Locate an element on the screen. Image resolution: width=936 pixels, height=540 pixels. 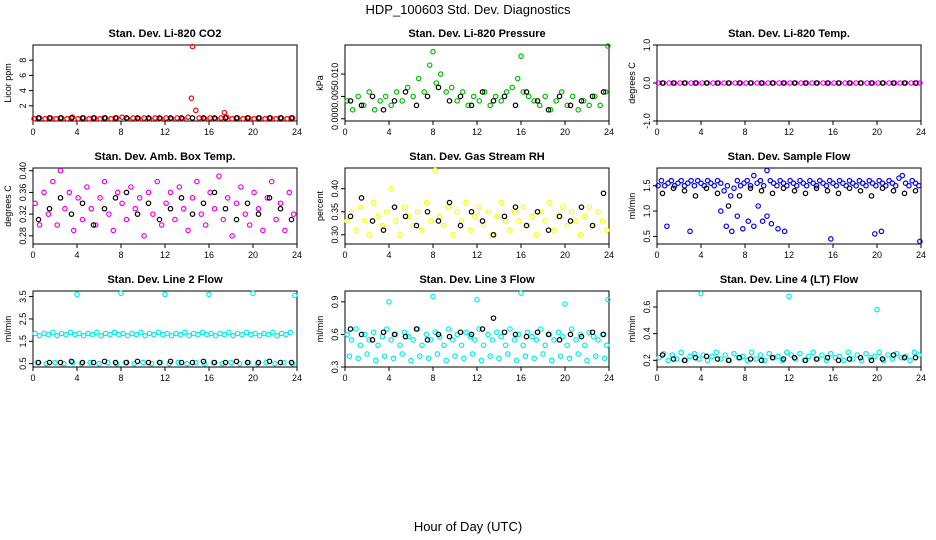
x-tick-label: 20 is located at coordinates (253, 255).